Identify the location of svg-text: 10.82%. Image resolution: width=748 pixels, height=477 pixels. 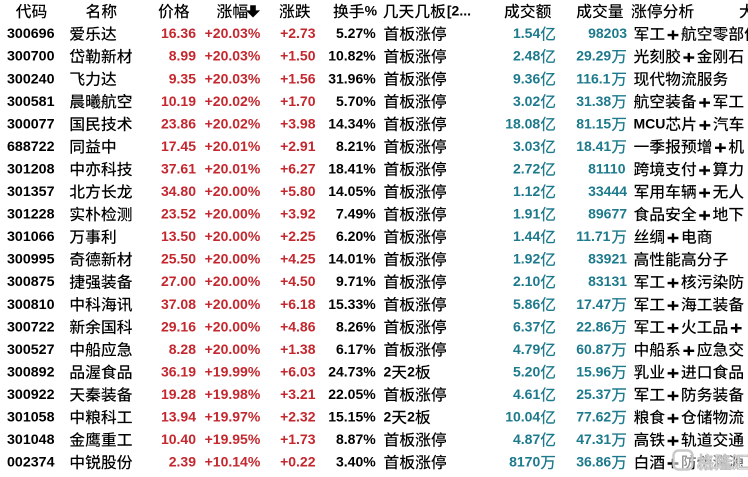
(352, 56).